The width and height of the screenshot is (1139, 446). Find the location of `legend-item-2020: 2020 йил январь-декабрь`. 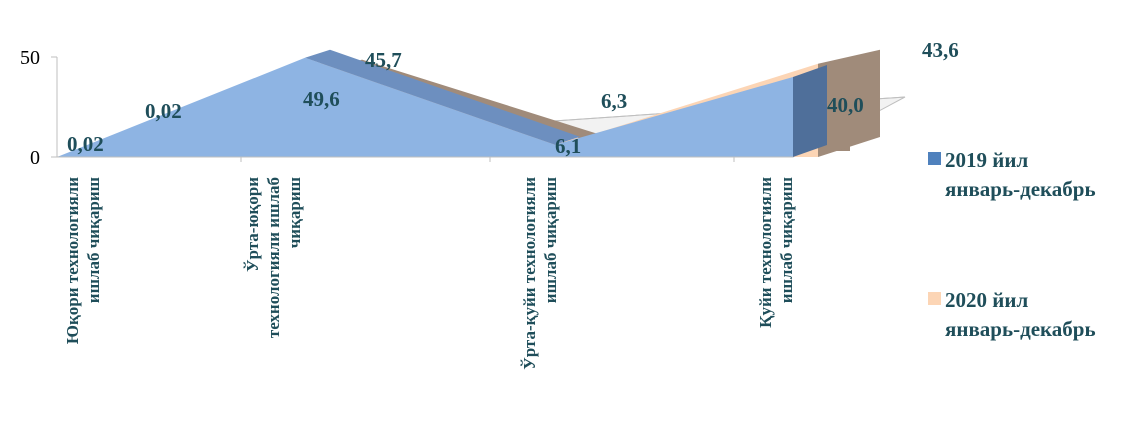

legend-item-2020: 2020 йил январь-декабрь is located at coordinates (1012, 315).